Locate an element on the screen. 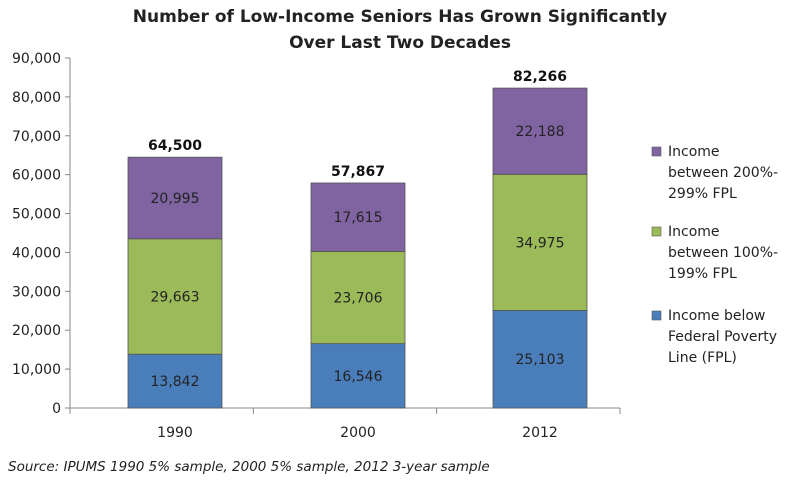  bar-total-label: 64,500 is located at coordinates (175, 146).